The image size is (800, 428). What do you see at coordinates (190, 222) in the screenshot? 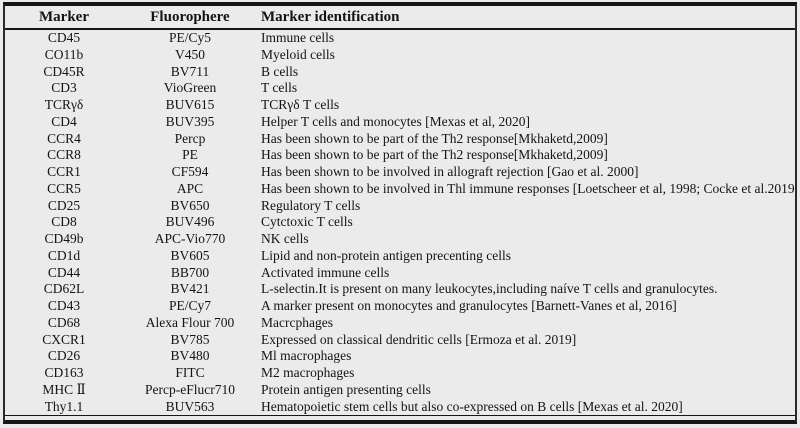
I see `fluorophere-cell: BUV496` at bounding box center [190, 222].